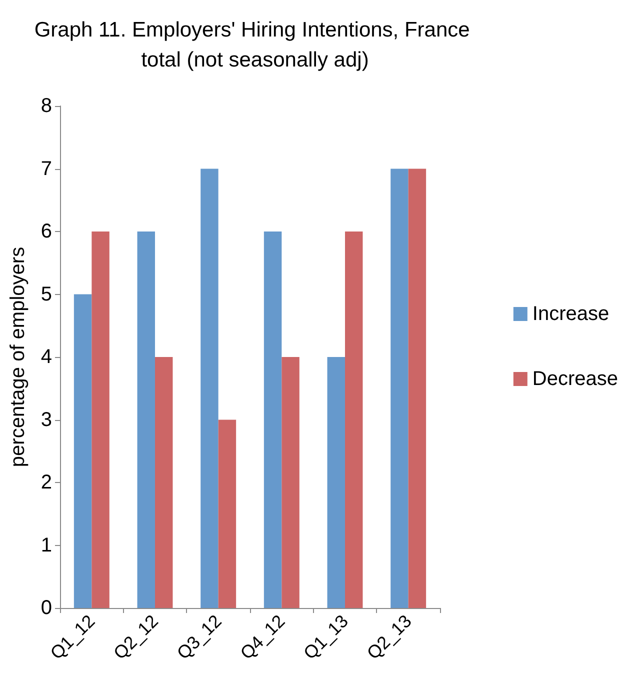  Describe the element at coordinates (46, 483) in the screenshot. I see `y-tick-label: 2` at that location.